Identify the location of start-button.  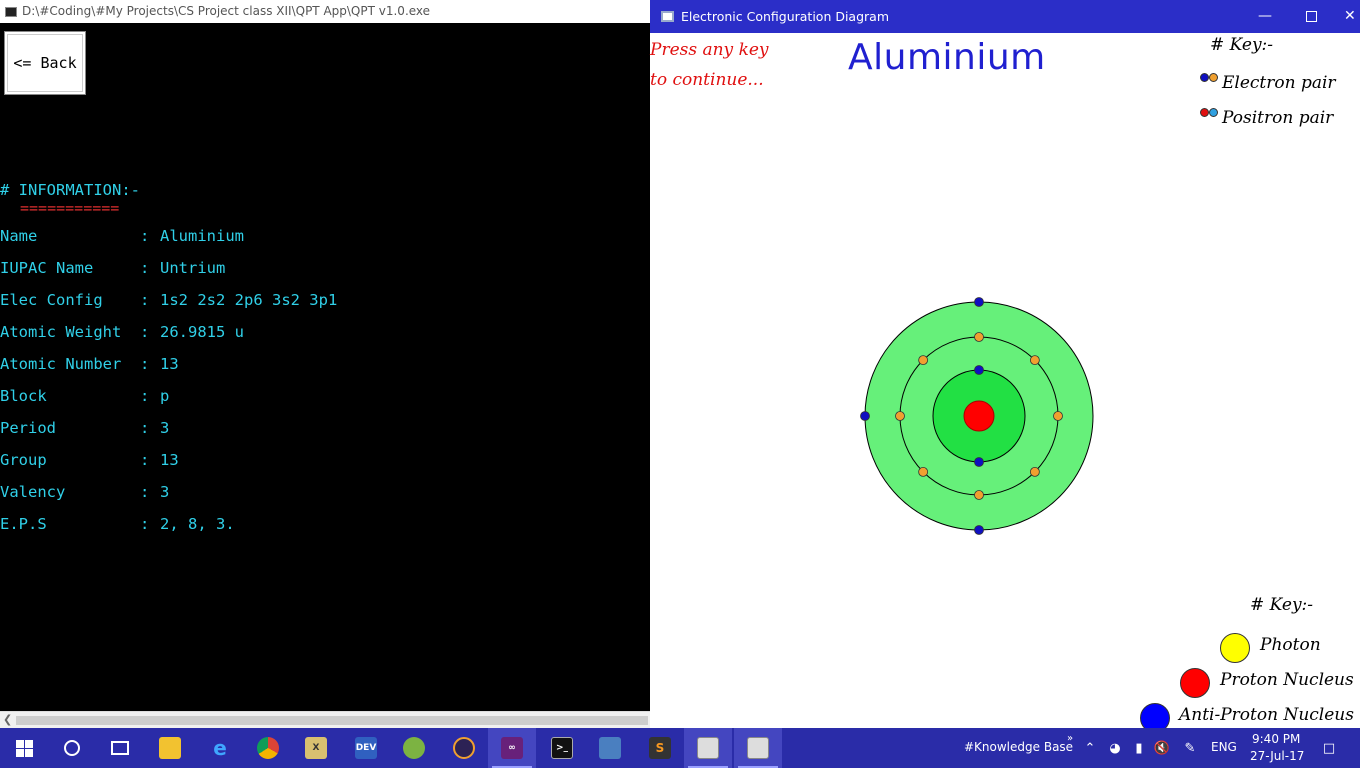
(24, 748).